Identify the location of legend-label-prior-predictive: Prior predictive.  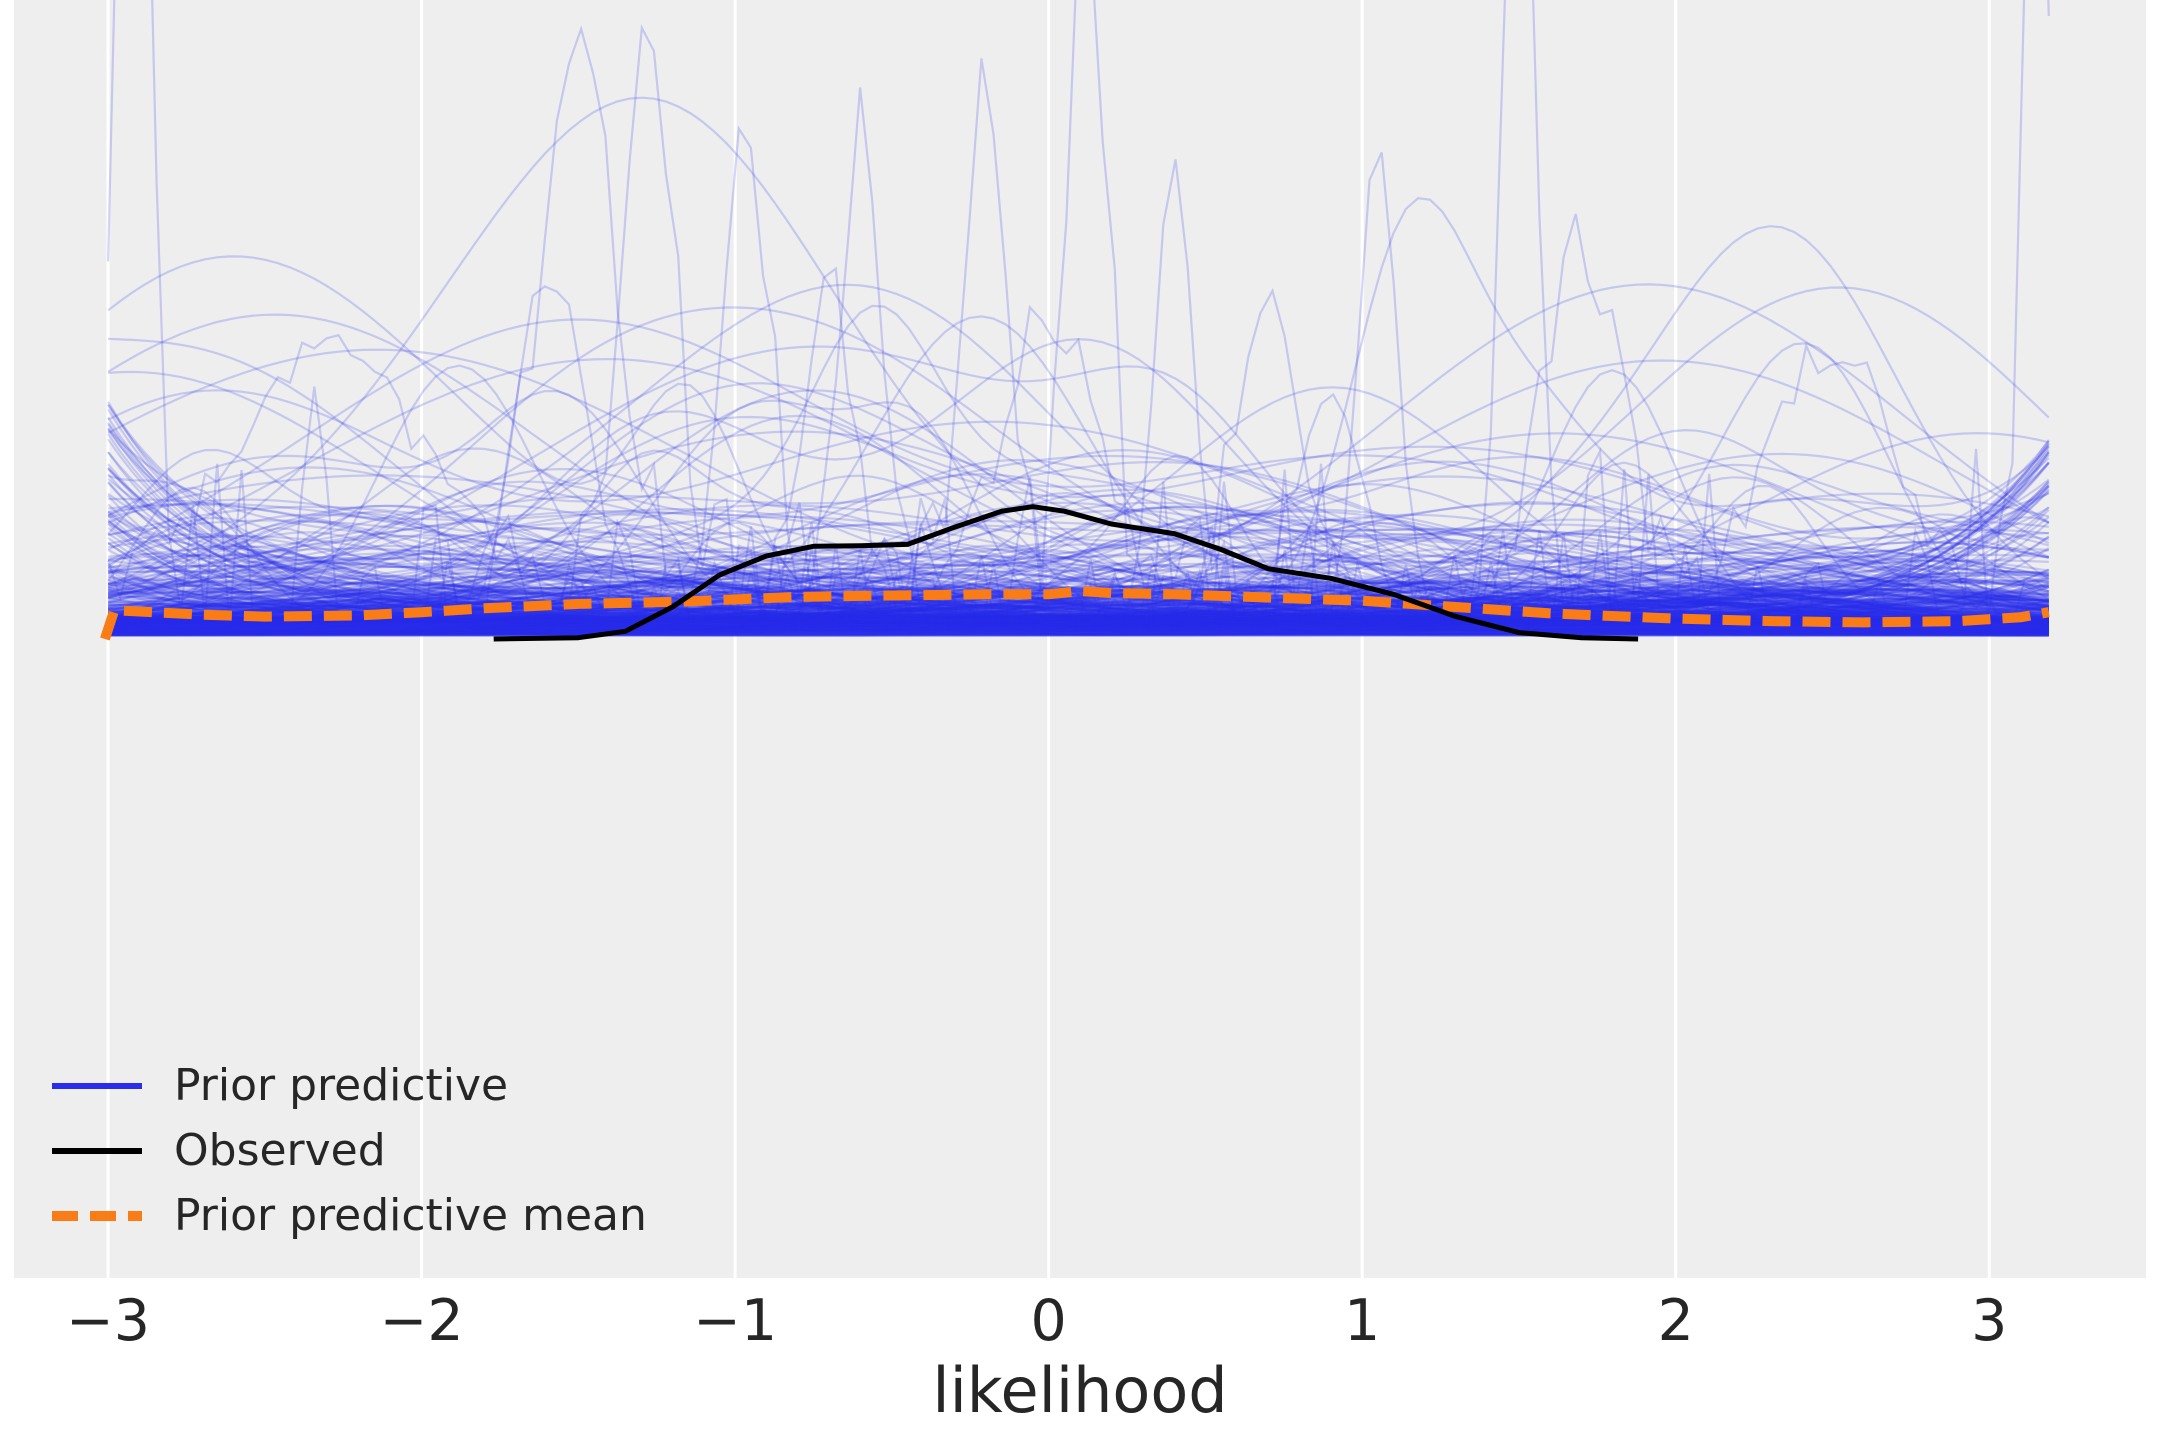
(341, 1085).